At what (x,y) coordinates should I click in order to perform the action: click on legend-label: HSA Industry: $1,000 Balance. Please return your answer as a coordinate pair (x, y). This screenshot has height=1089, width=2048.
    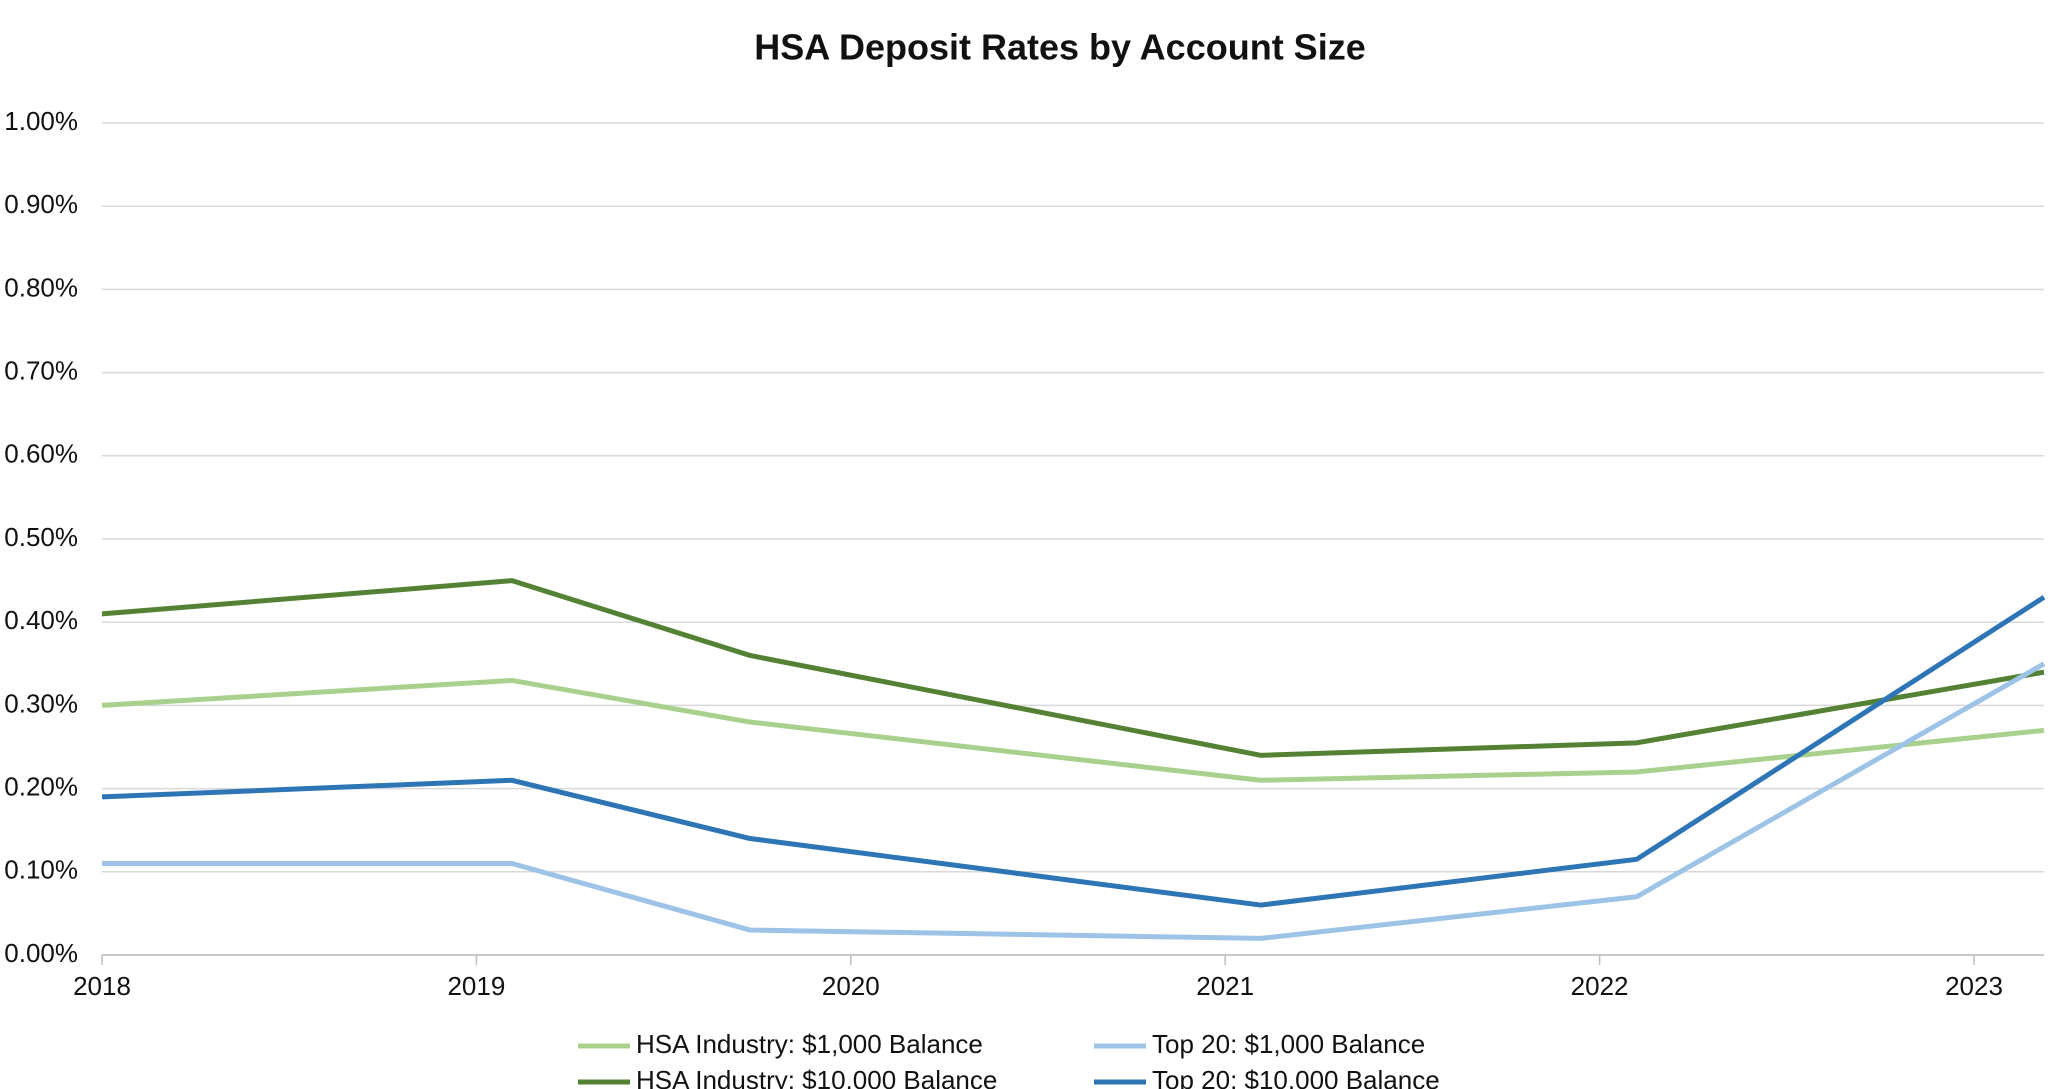
    Looking at the image, I should click on (809, 1044).